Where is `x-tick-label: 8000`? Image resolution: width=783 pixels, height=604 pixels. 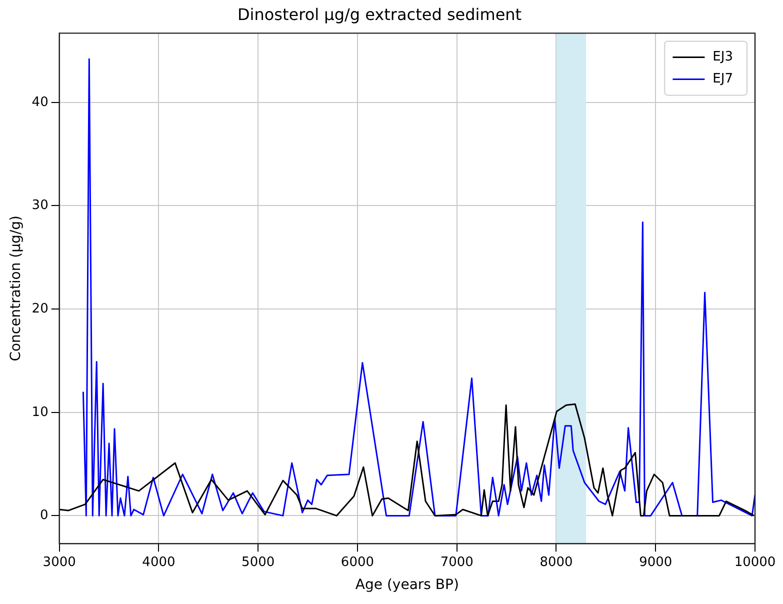 x-tick-label: 8000 is located at coordinates (556, 562).